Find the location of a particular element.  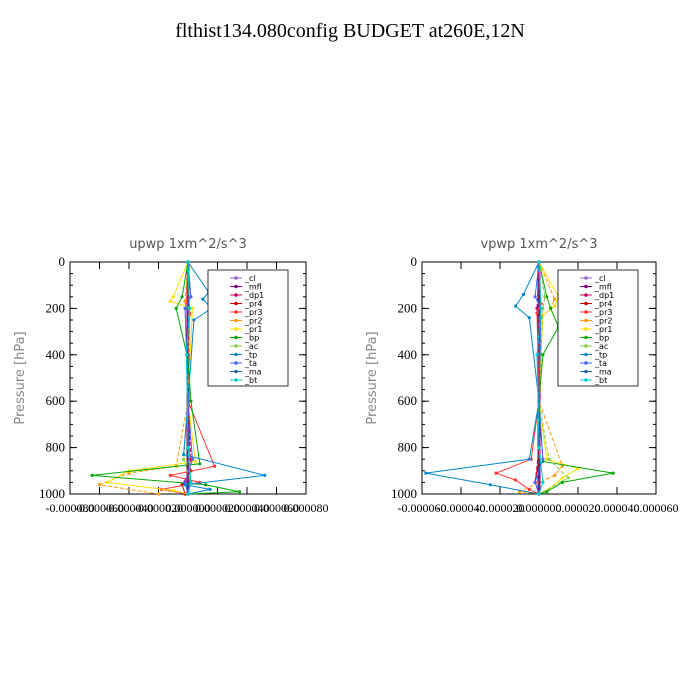

legend-entry: _ac is located at coordinates (251, 346).